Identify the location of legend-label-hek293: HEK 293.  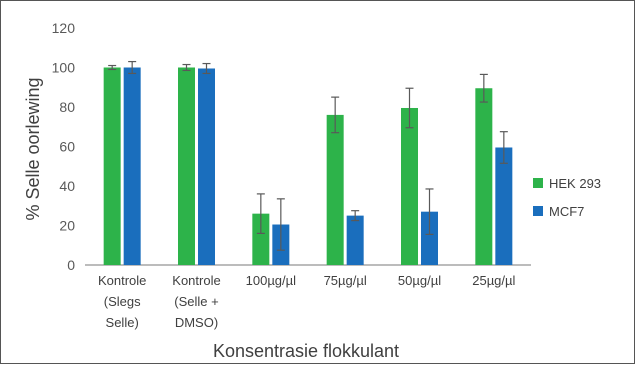
(575, 183).